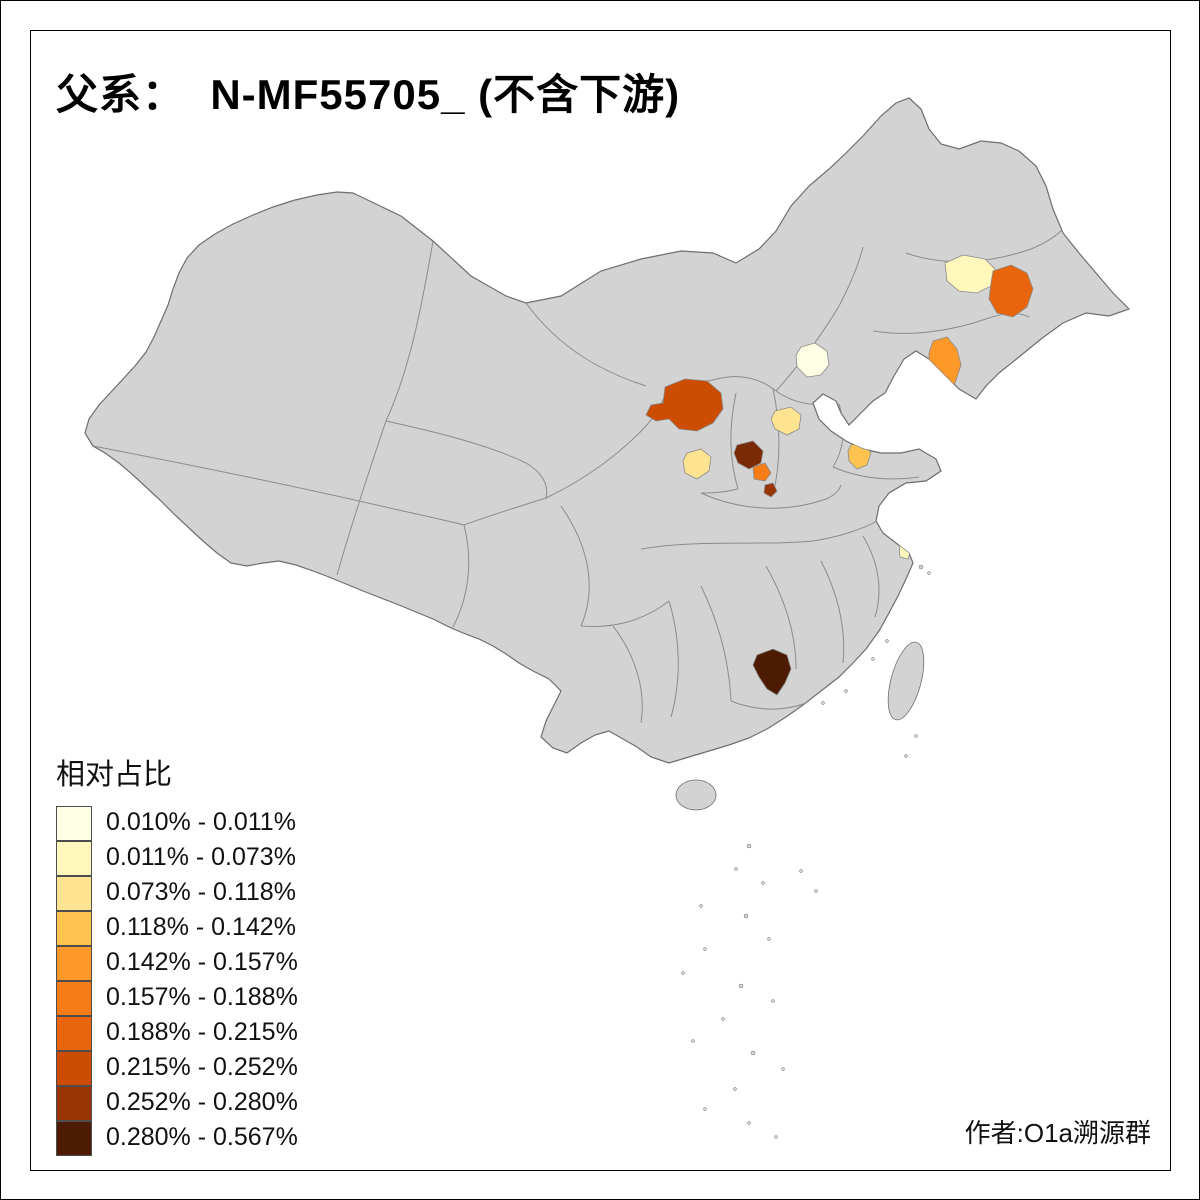 The width and height of the screenshot is (1200, 1200). I want to click on map-region-beijing-area, so click(812, 360).